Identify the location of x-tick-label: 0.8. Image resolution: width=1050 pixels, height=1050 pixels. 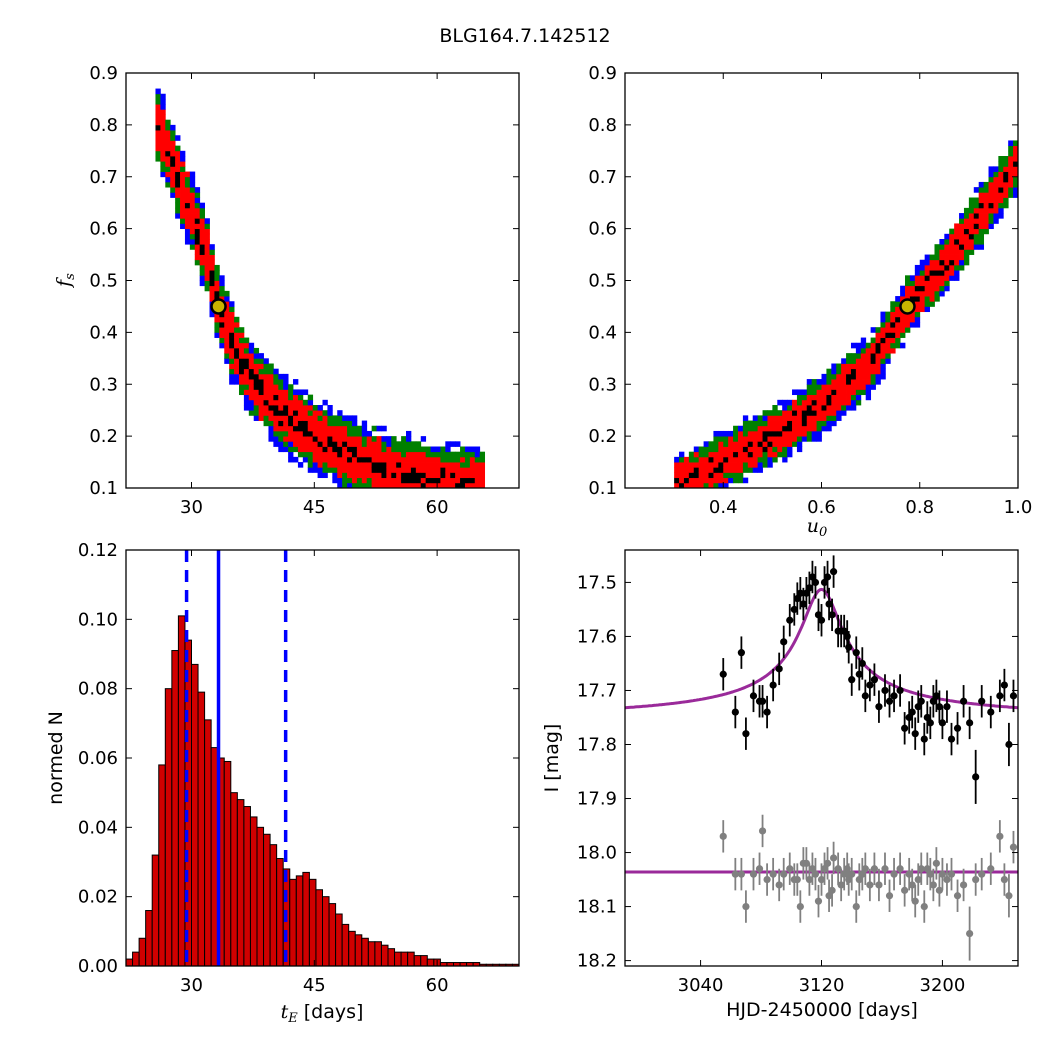
(919, 507).